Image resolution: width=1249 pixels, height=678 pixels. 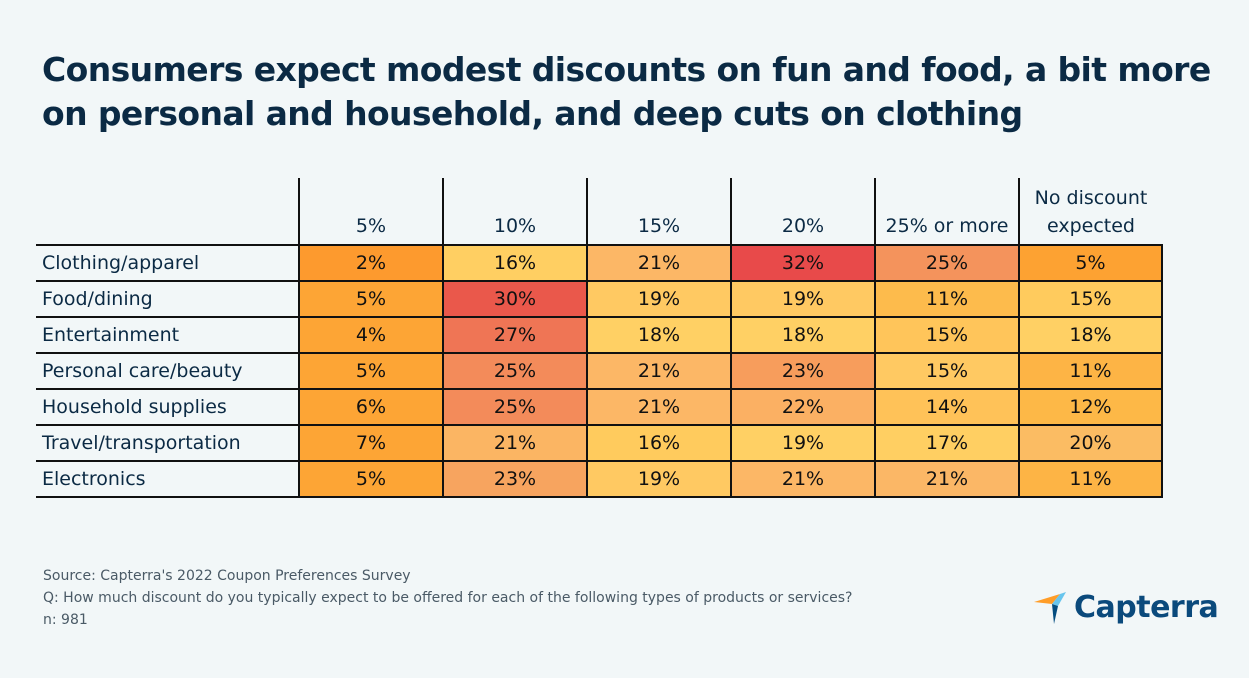 I want to click on table-row: Travel/transportation 7% 21% 16% 19% 17% 20%, so click(x=599, y=443).